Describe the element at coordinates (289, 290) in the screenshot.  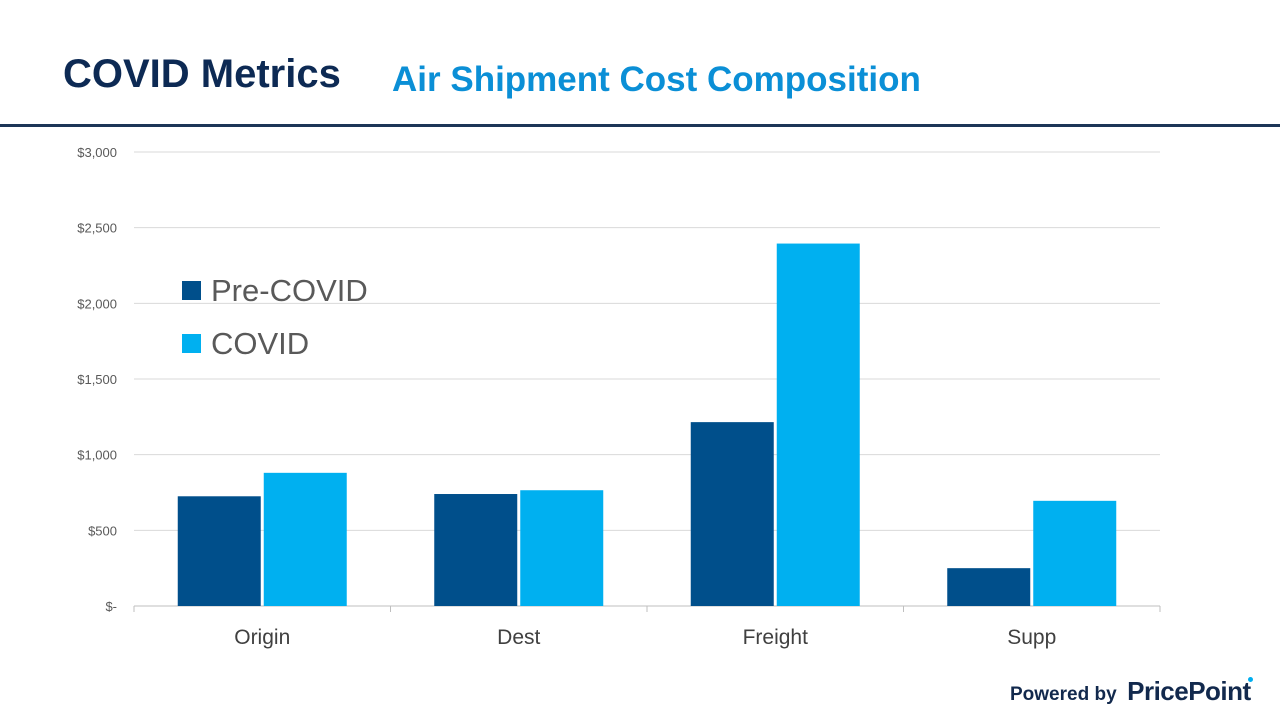
I see `legend-label: Pre-COVID` at that location.